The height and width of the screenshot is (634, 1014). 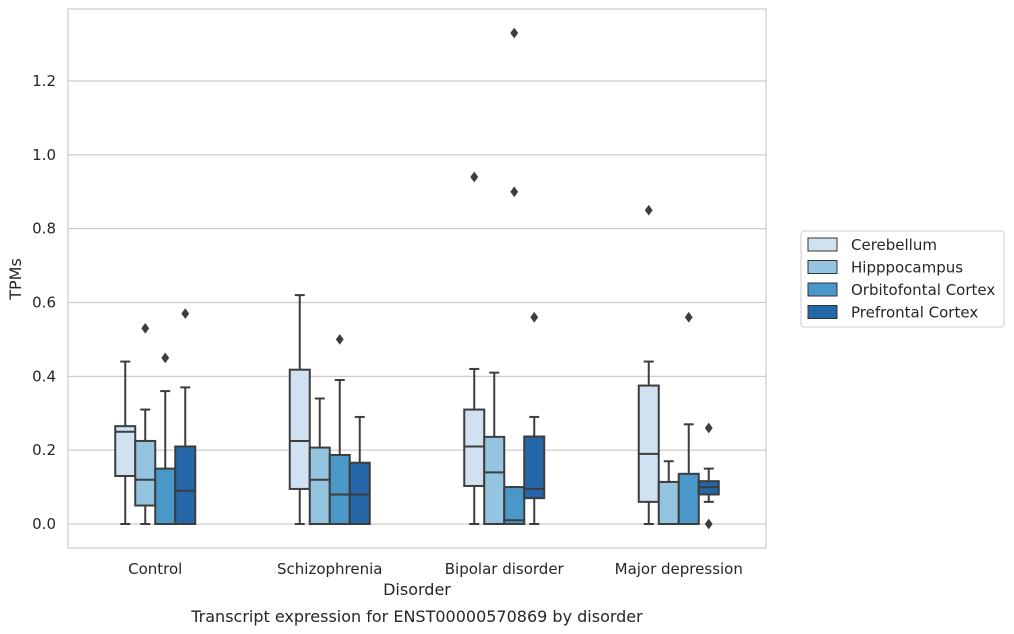 I want to click on x-tick-label: Major depression, so click(x=679, y=569).